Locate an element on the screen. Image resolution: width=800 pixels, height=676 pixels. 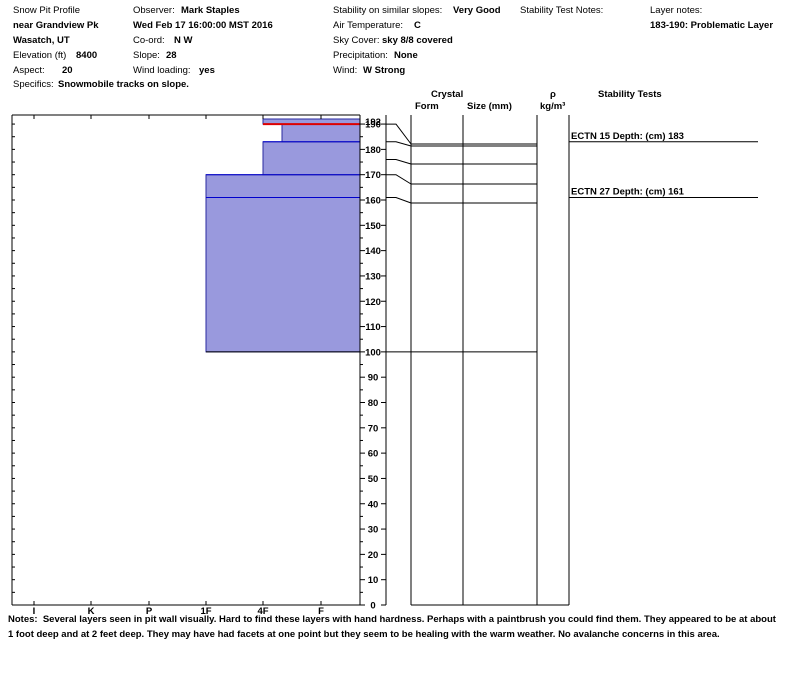
precip-label: Precipitation: is located at coordinates (360, 55).